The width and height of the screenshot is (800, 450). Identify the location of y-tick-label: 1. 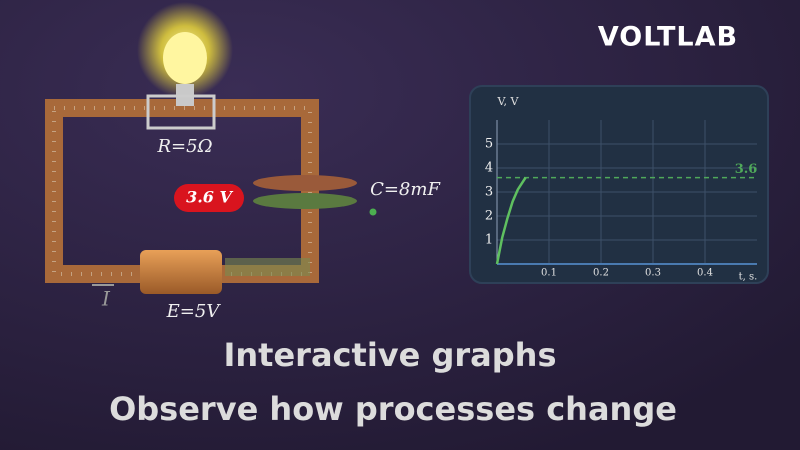
(489, 240).